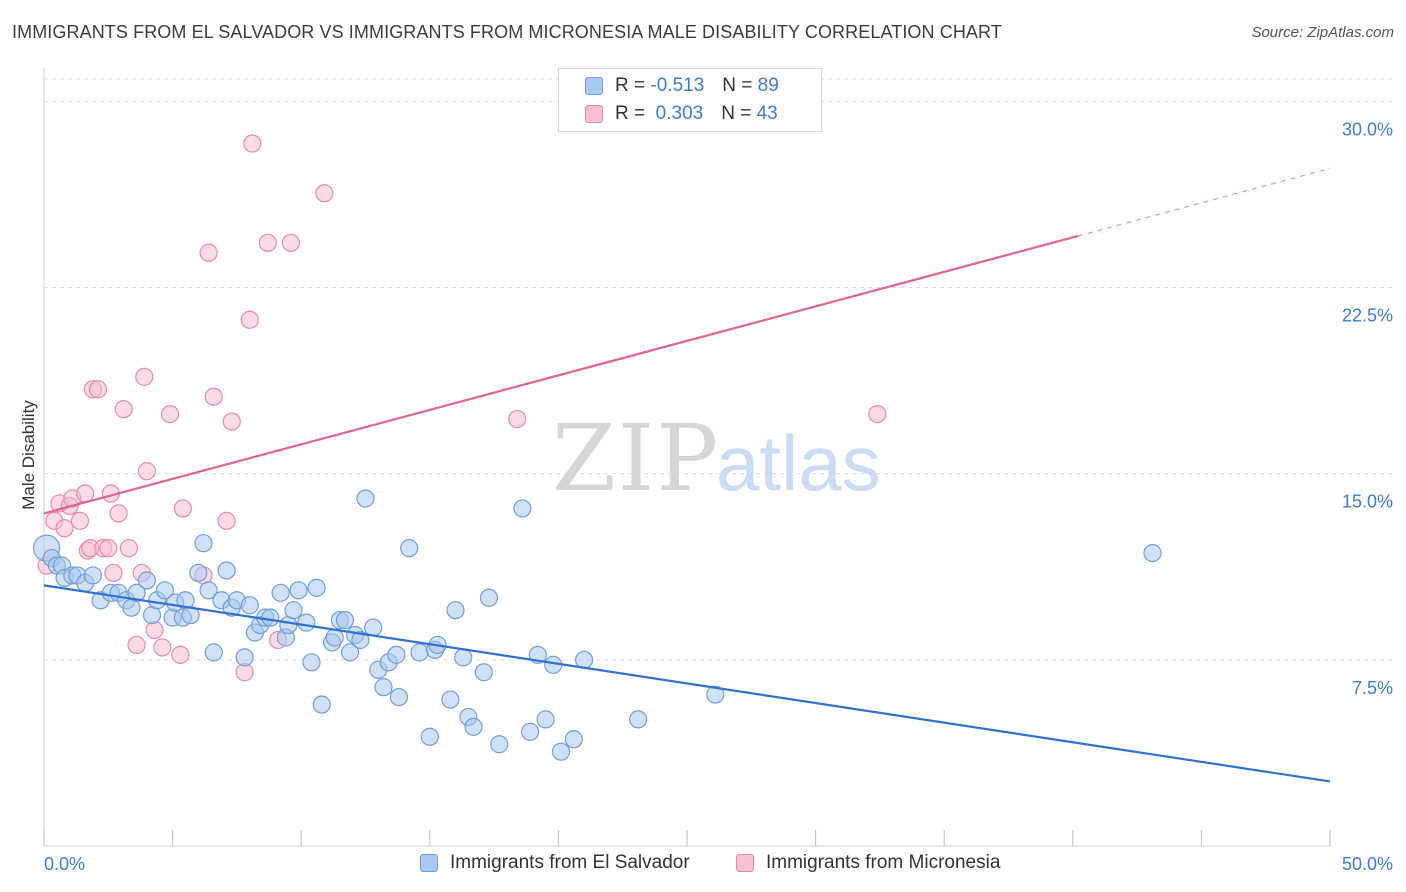 The width and height of the screenshot is (1406, 892). What do you see at coordinates (767, 113) in the screenshot?
I see `legend-n-value: 43` at bounding box center [767, 113].